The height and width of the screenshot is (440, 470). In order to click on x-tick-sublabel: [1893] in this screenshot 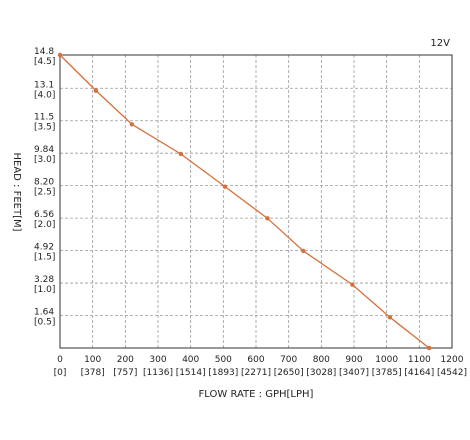, I will do `click(223, 373)`.